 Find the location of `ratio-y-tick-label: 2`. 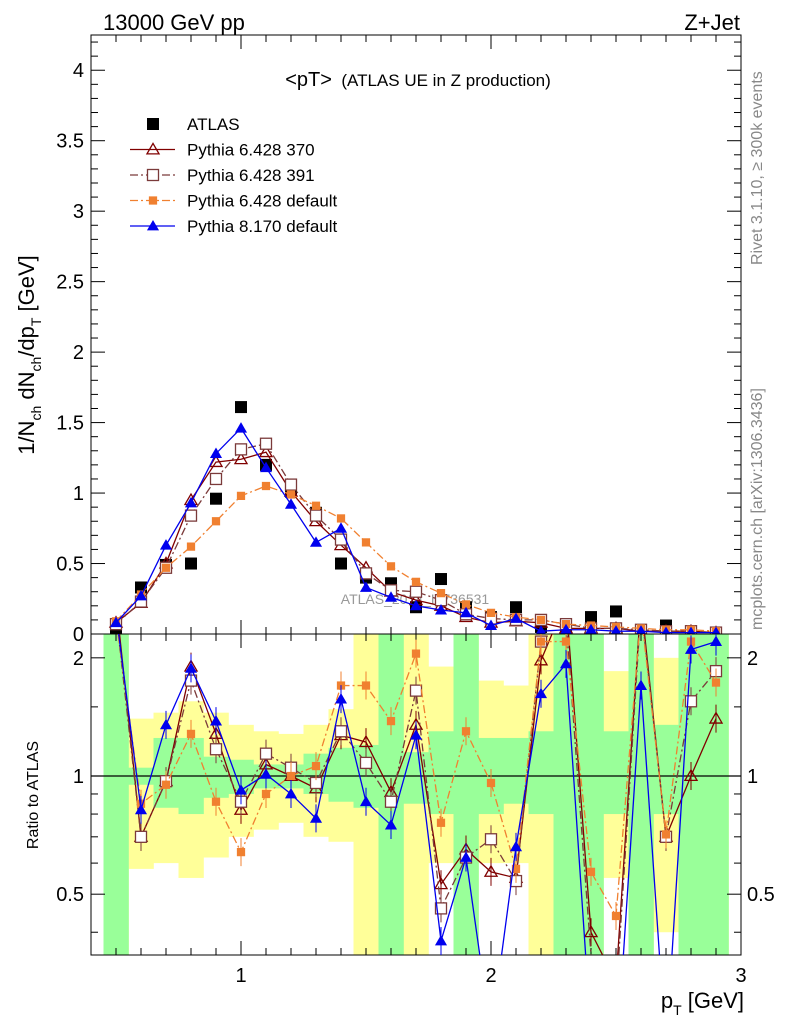

ratio-y-tick-label: 2 is located at coordinates (78, 659).